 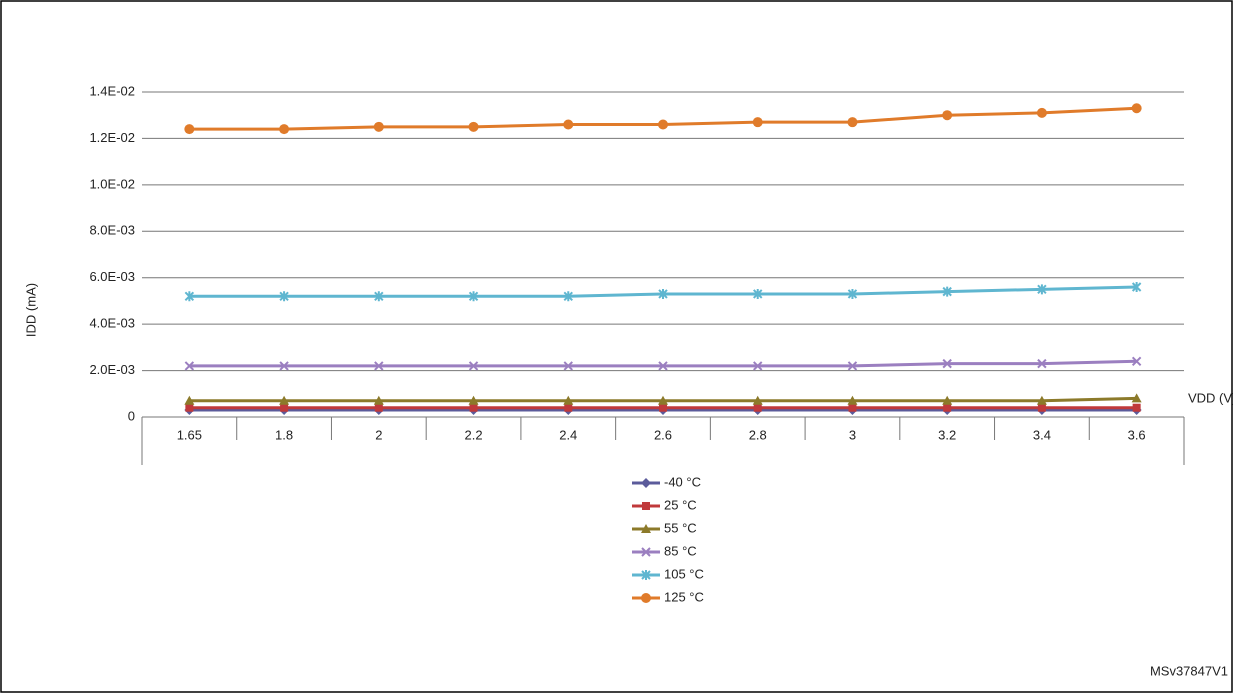 What do you see at coordinates (568, 434) in the screenshot?
I see `x-tick-label: 2.4` at bounding box center [568, 434].